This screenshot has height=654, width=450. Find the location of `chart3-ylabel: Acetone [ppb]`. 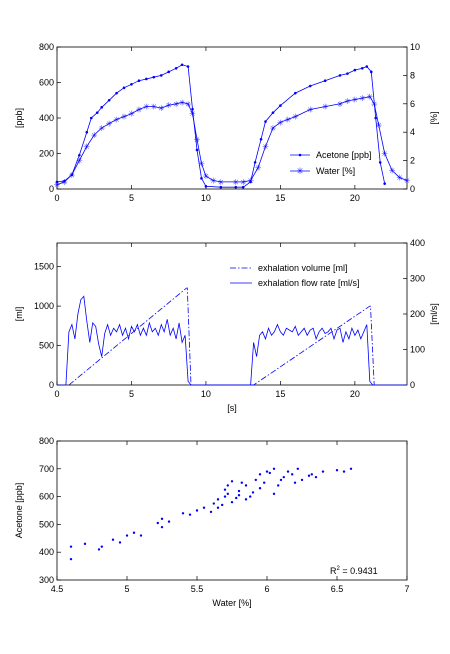

chart3-ylabel: Acetone [ppb] is located at coordinates (19, 511).